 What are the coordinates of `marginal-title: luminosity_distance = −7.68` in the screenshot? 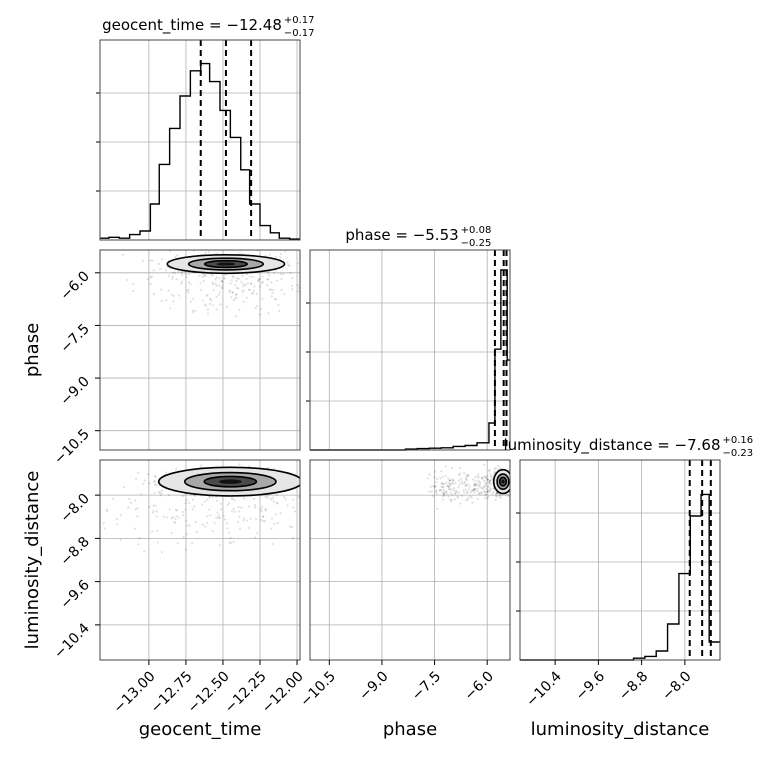 It's located at (611, 445).